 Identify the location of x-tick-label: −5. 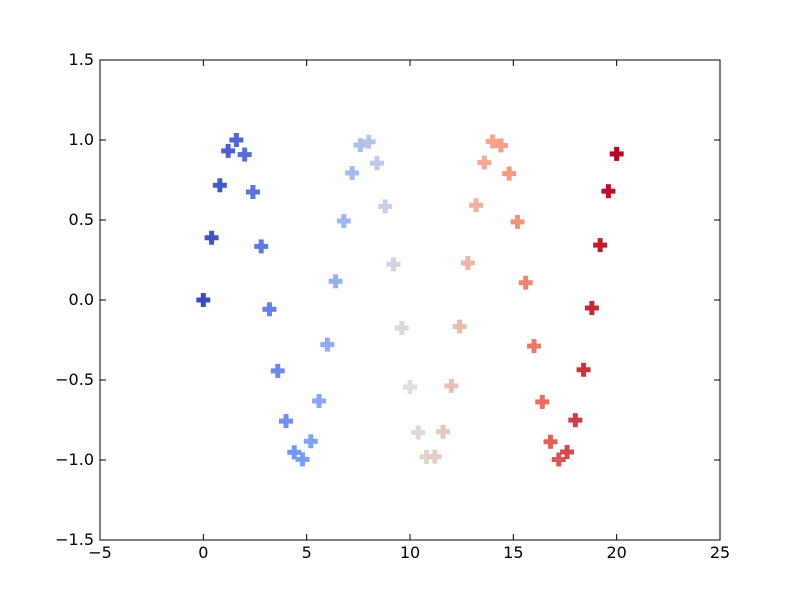
(100, 552).